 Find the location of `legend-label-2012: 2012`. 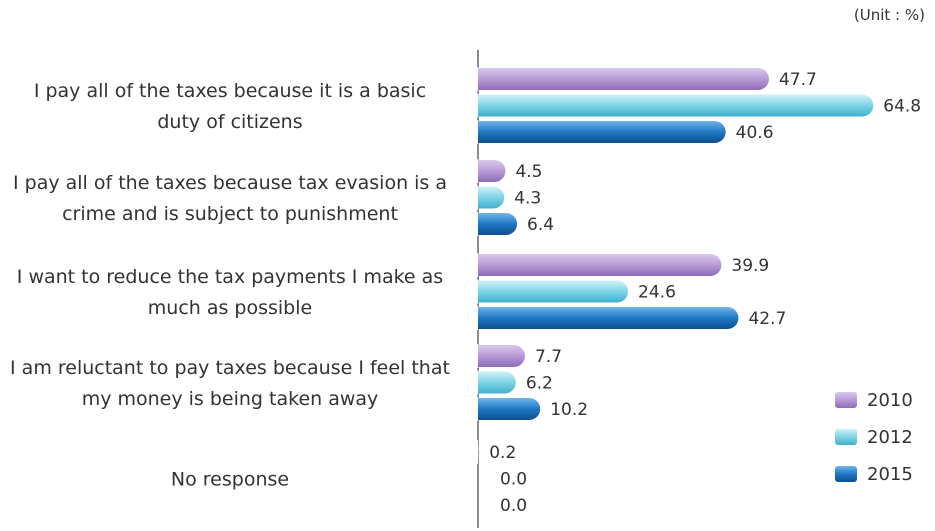

legend-label-2012: 2012 is located at coordinates (890, 437).